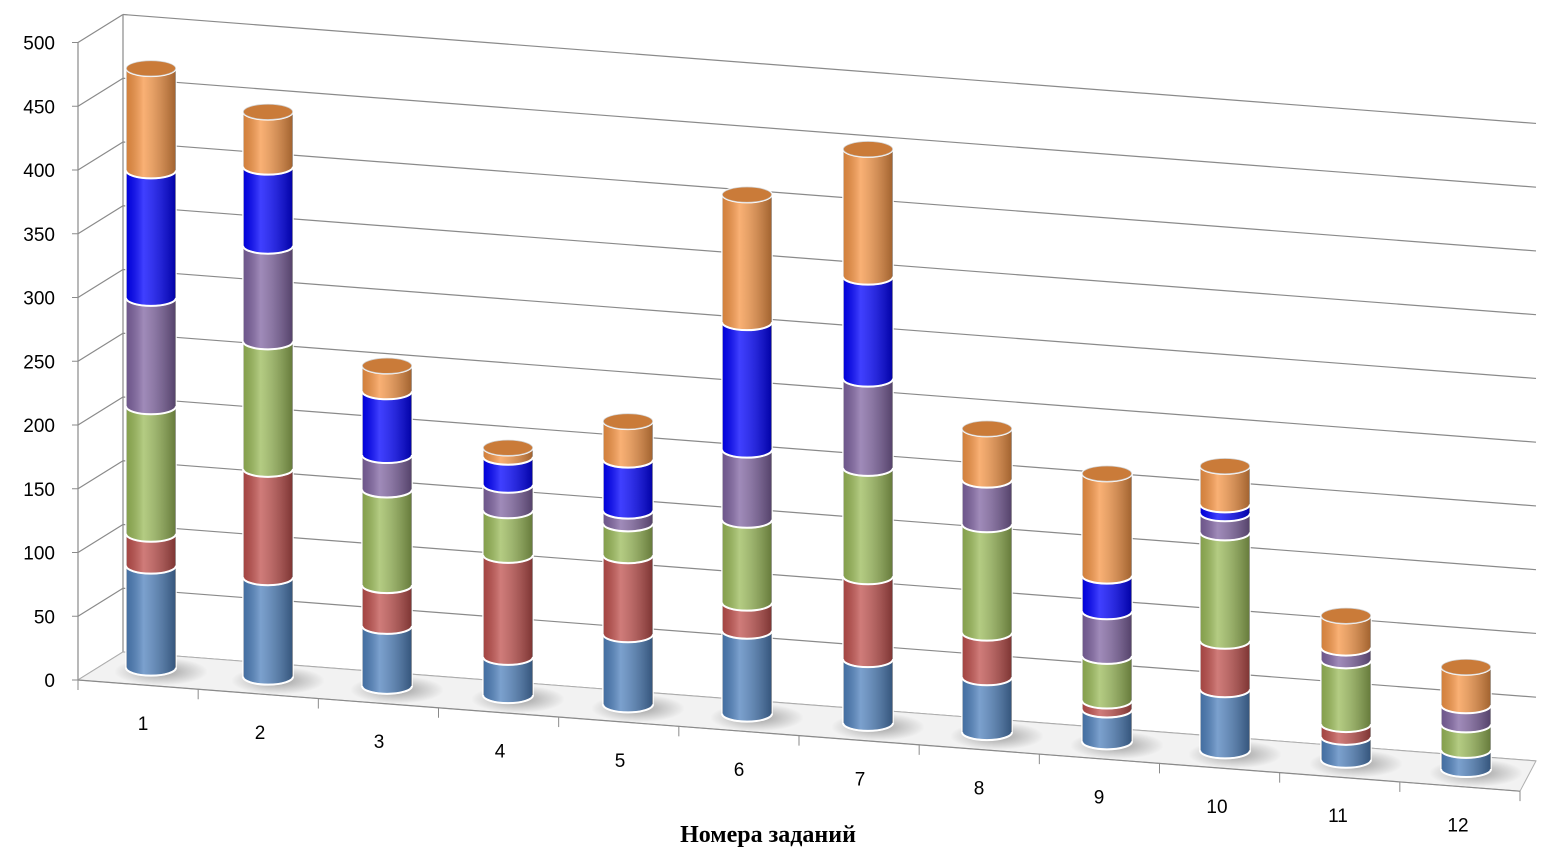  I want to click on x-tick-label: 7, so click(860, 779).